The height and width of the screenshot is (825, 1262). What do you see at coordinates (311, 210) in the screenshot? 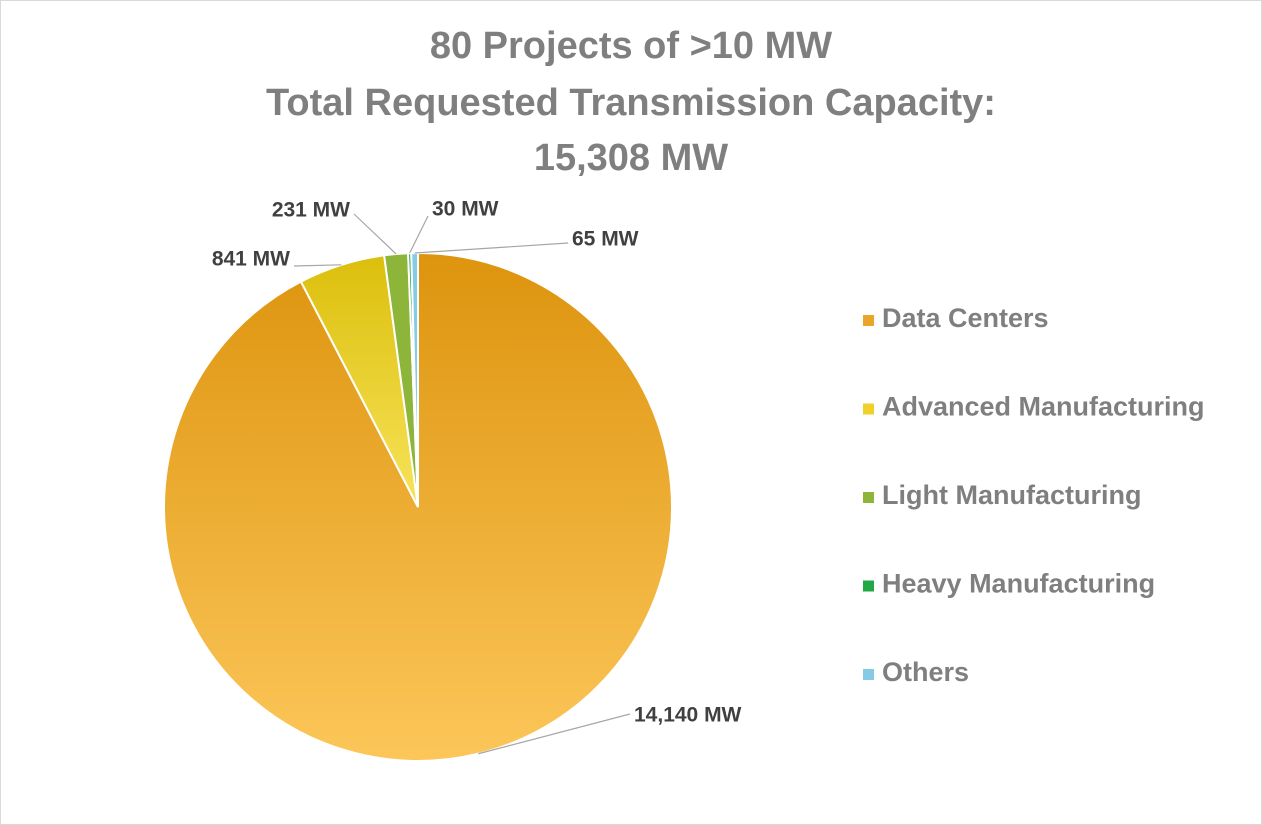
I see `data-label: 231 MW` at bounding box center [311, 210].